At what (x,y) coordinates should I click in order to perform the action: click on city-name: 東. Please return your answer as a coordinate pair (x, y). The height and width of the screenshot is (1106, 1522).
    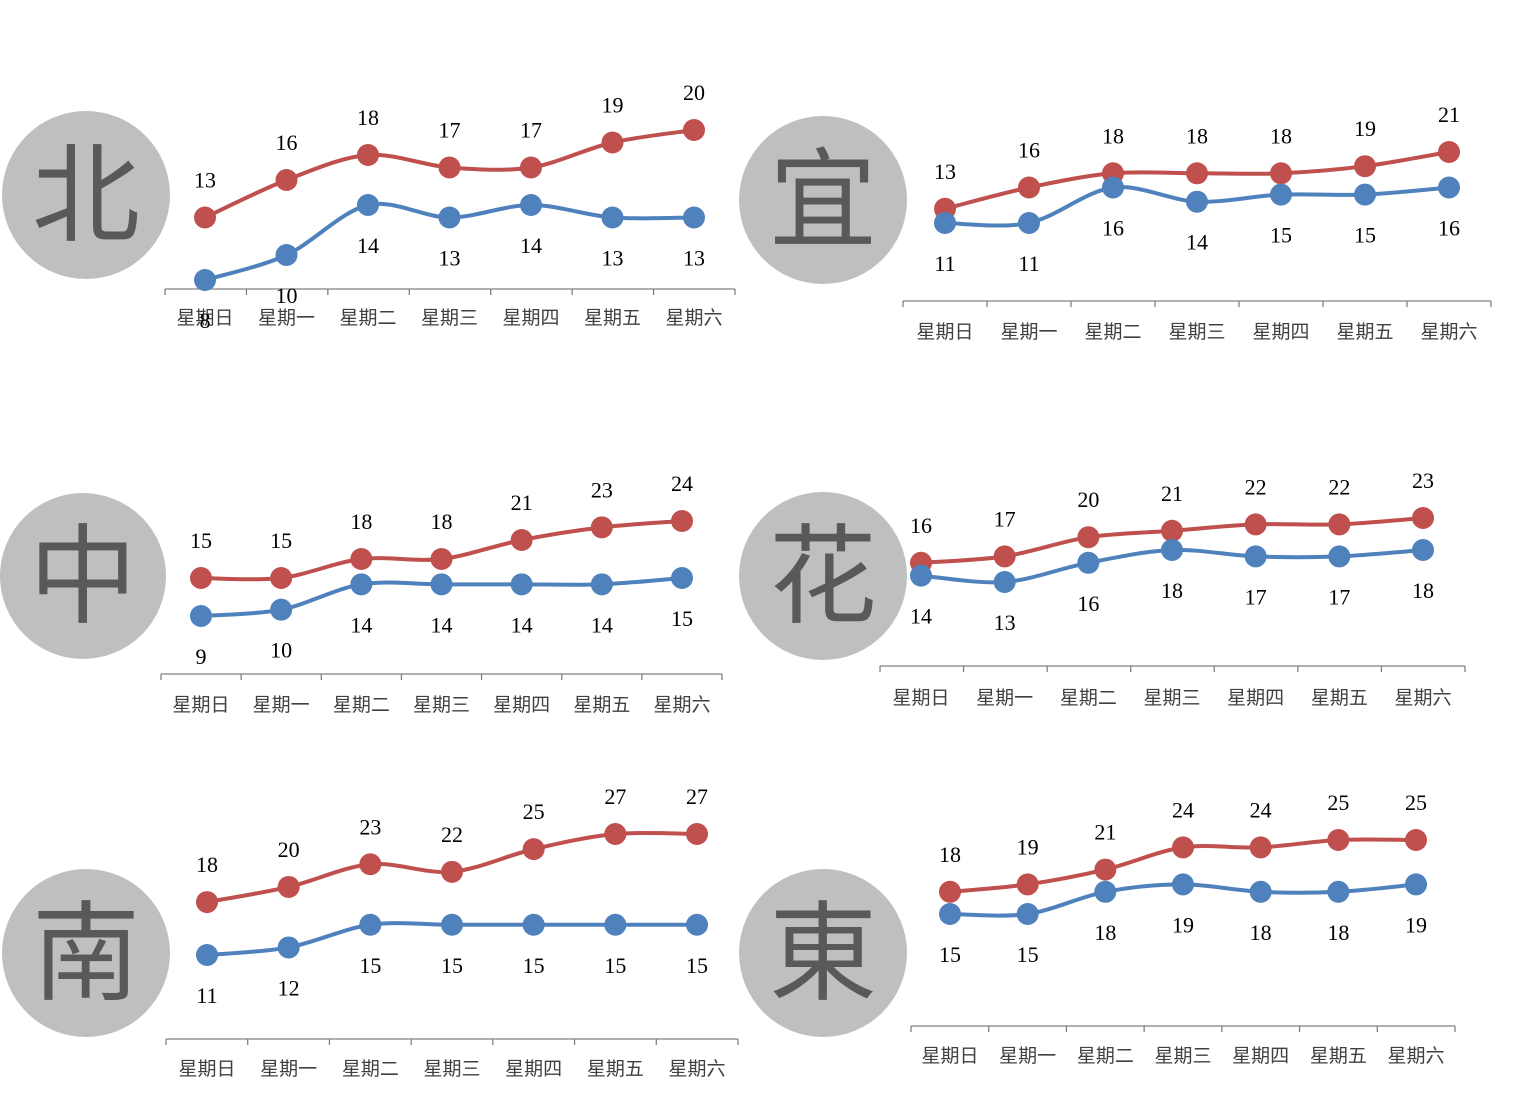
    Looking at the image, I should click on (823, 954).